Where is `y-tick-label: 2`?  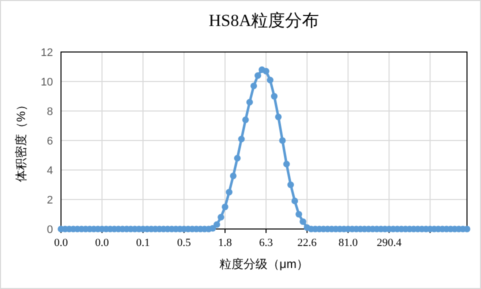 y-tick-label: 2 is located at coordinates (49, 200).